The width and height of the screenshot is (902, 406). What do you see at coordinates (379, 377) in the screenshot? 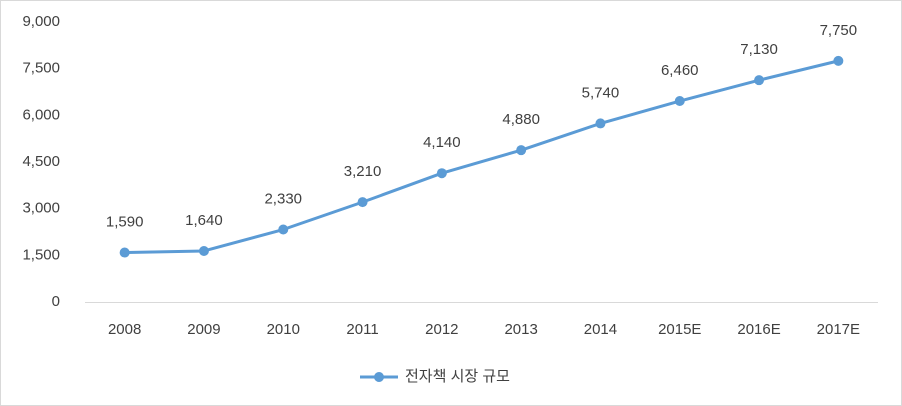
I see `legend-marker` at bounding box center [379, 377].